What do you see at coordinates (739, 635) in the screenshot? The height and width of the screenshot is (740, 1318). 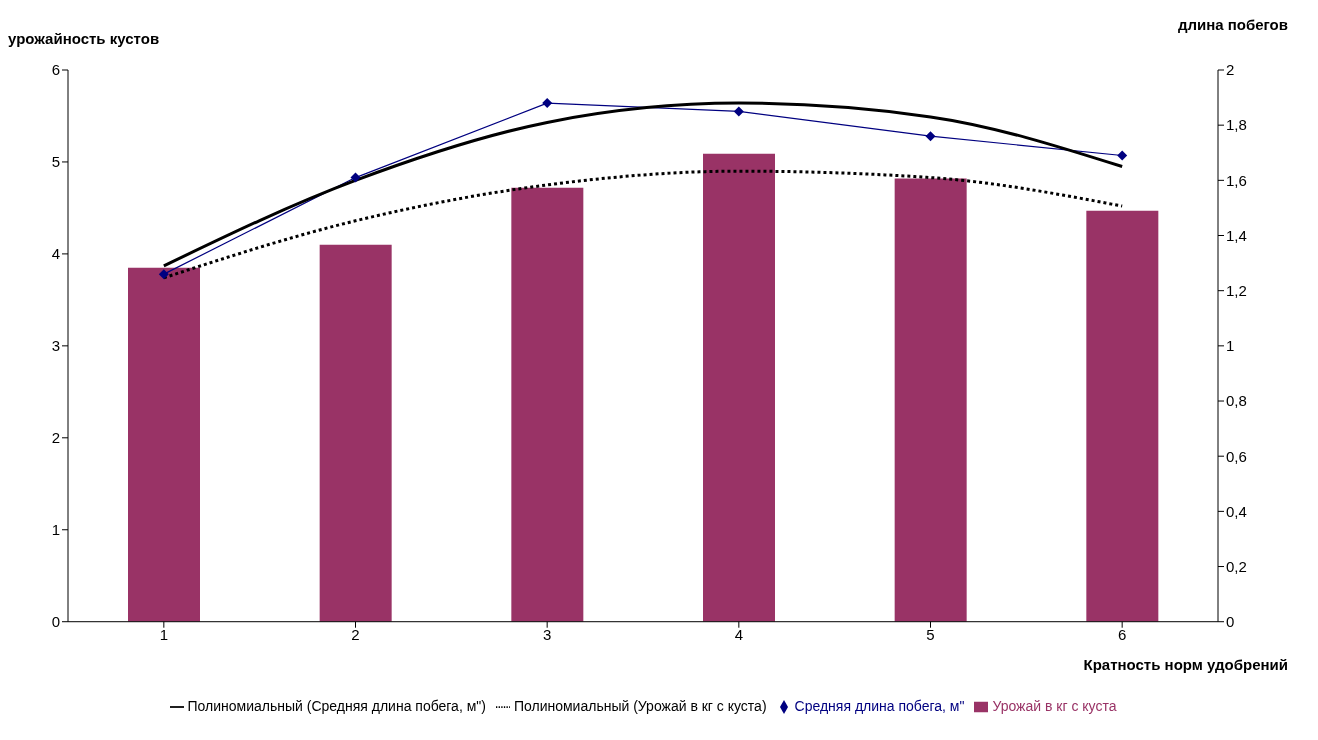 I see `x-tick-label: 4` at bounding box center [739, 635].